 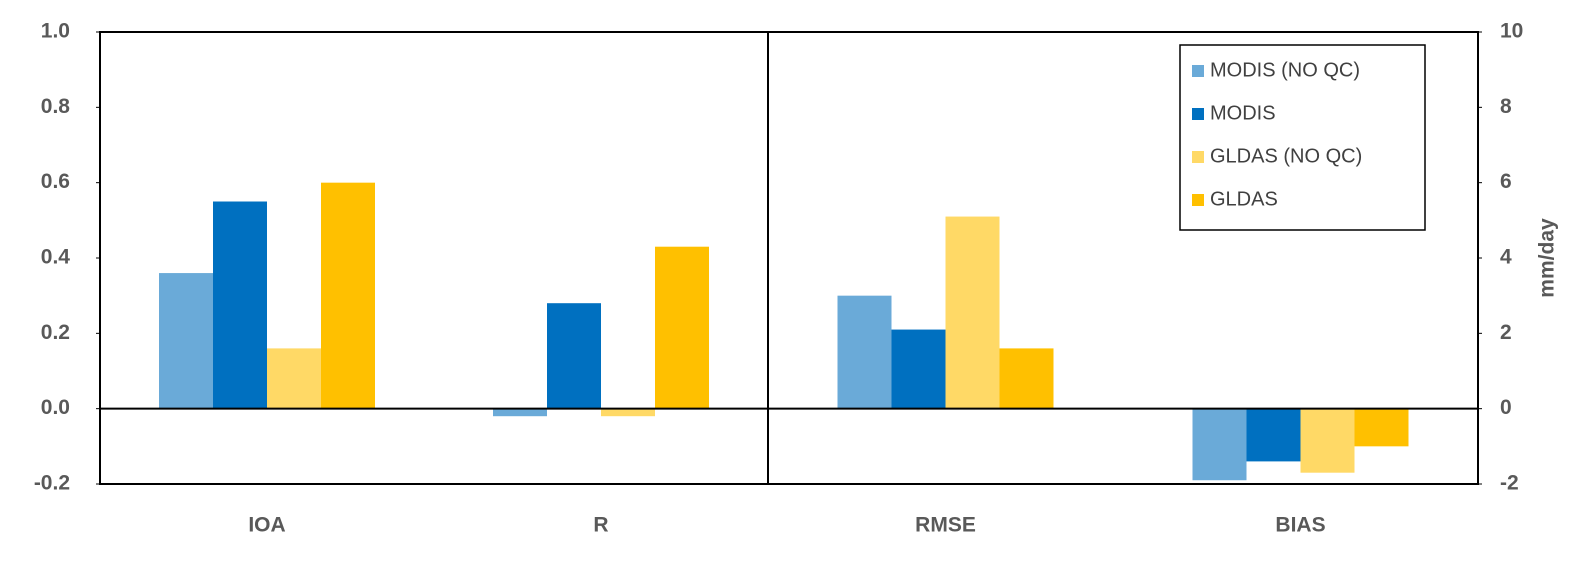 What do you see at coordinates (1506, 106) in the screenshot?
I see `y2-tick-label: 8` at bounding box center [1506, 106].